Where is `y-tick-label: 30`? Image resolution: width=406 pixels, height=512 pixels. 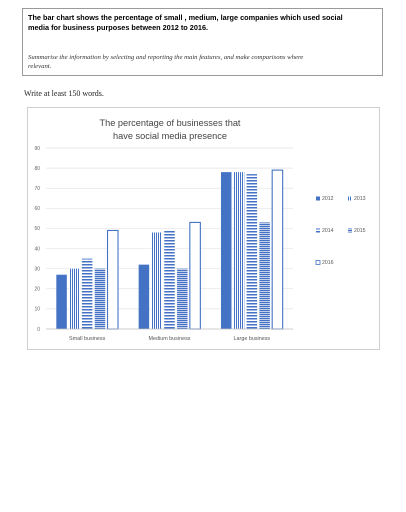
y-tick-label: 30 is located at coordinates (37, 269).